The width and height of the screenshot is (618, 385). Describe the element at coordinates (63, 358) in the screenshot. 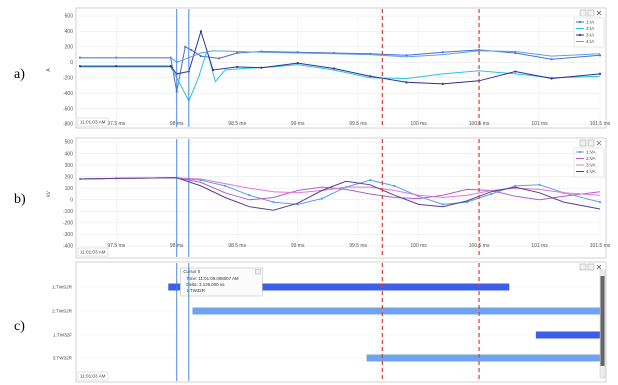

I see `category-label: 3:TW32R` at that location.